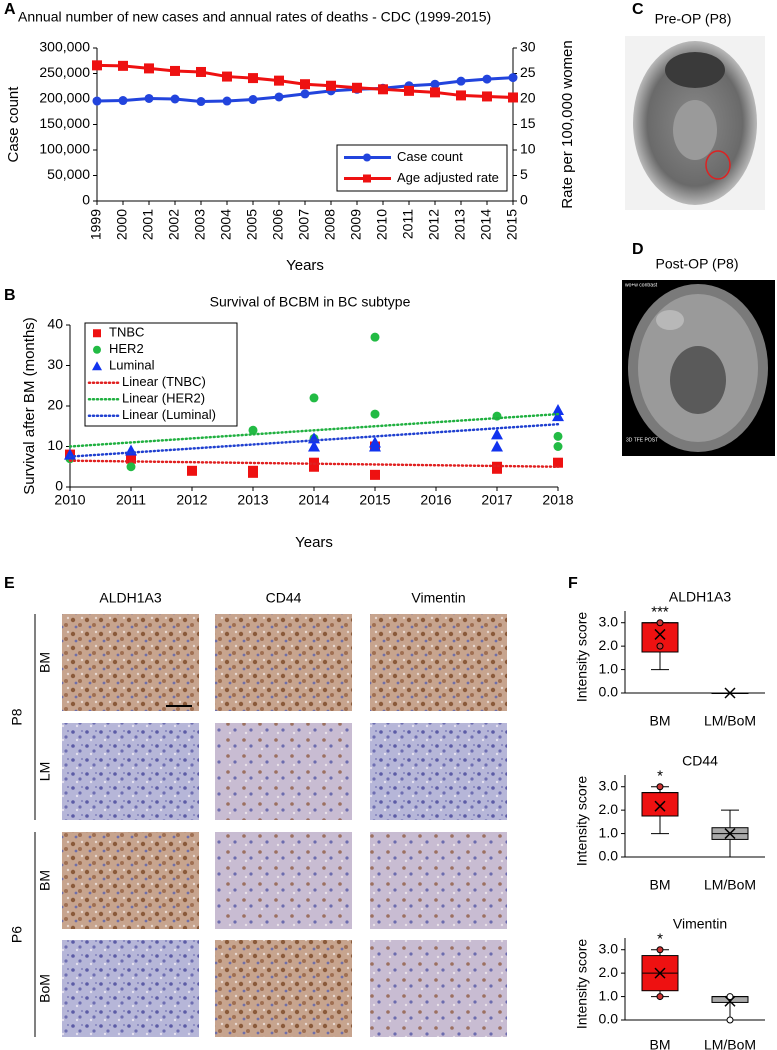  What do you see at coordinates (660, 939) in the screenshot?
I see `annotation: *` at bounding box center [660, 939].